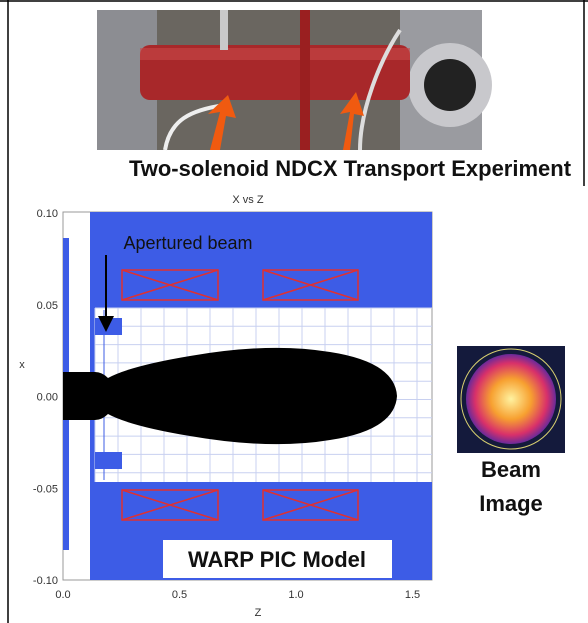 This screenshot has width=588, height=623. What do you see at coordinates (511, 503) in the screenshot?
I see `beam-label: Image` at bounding box center [511, 503].